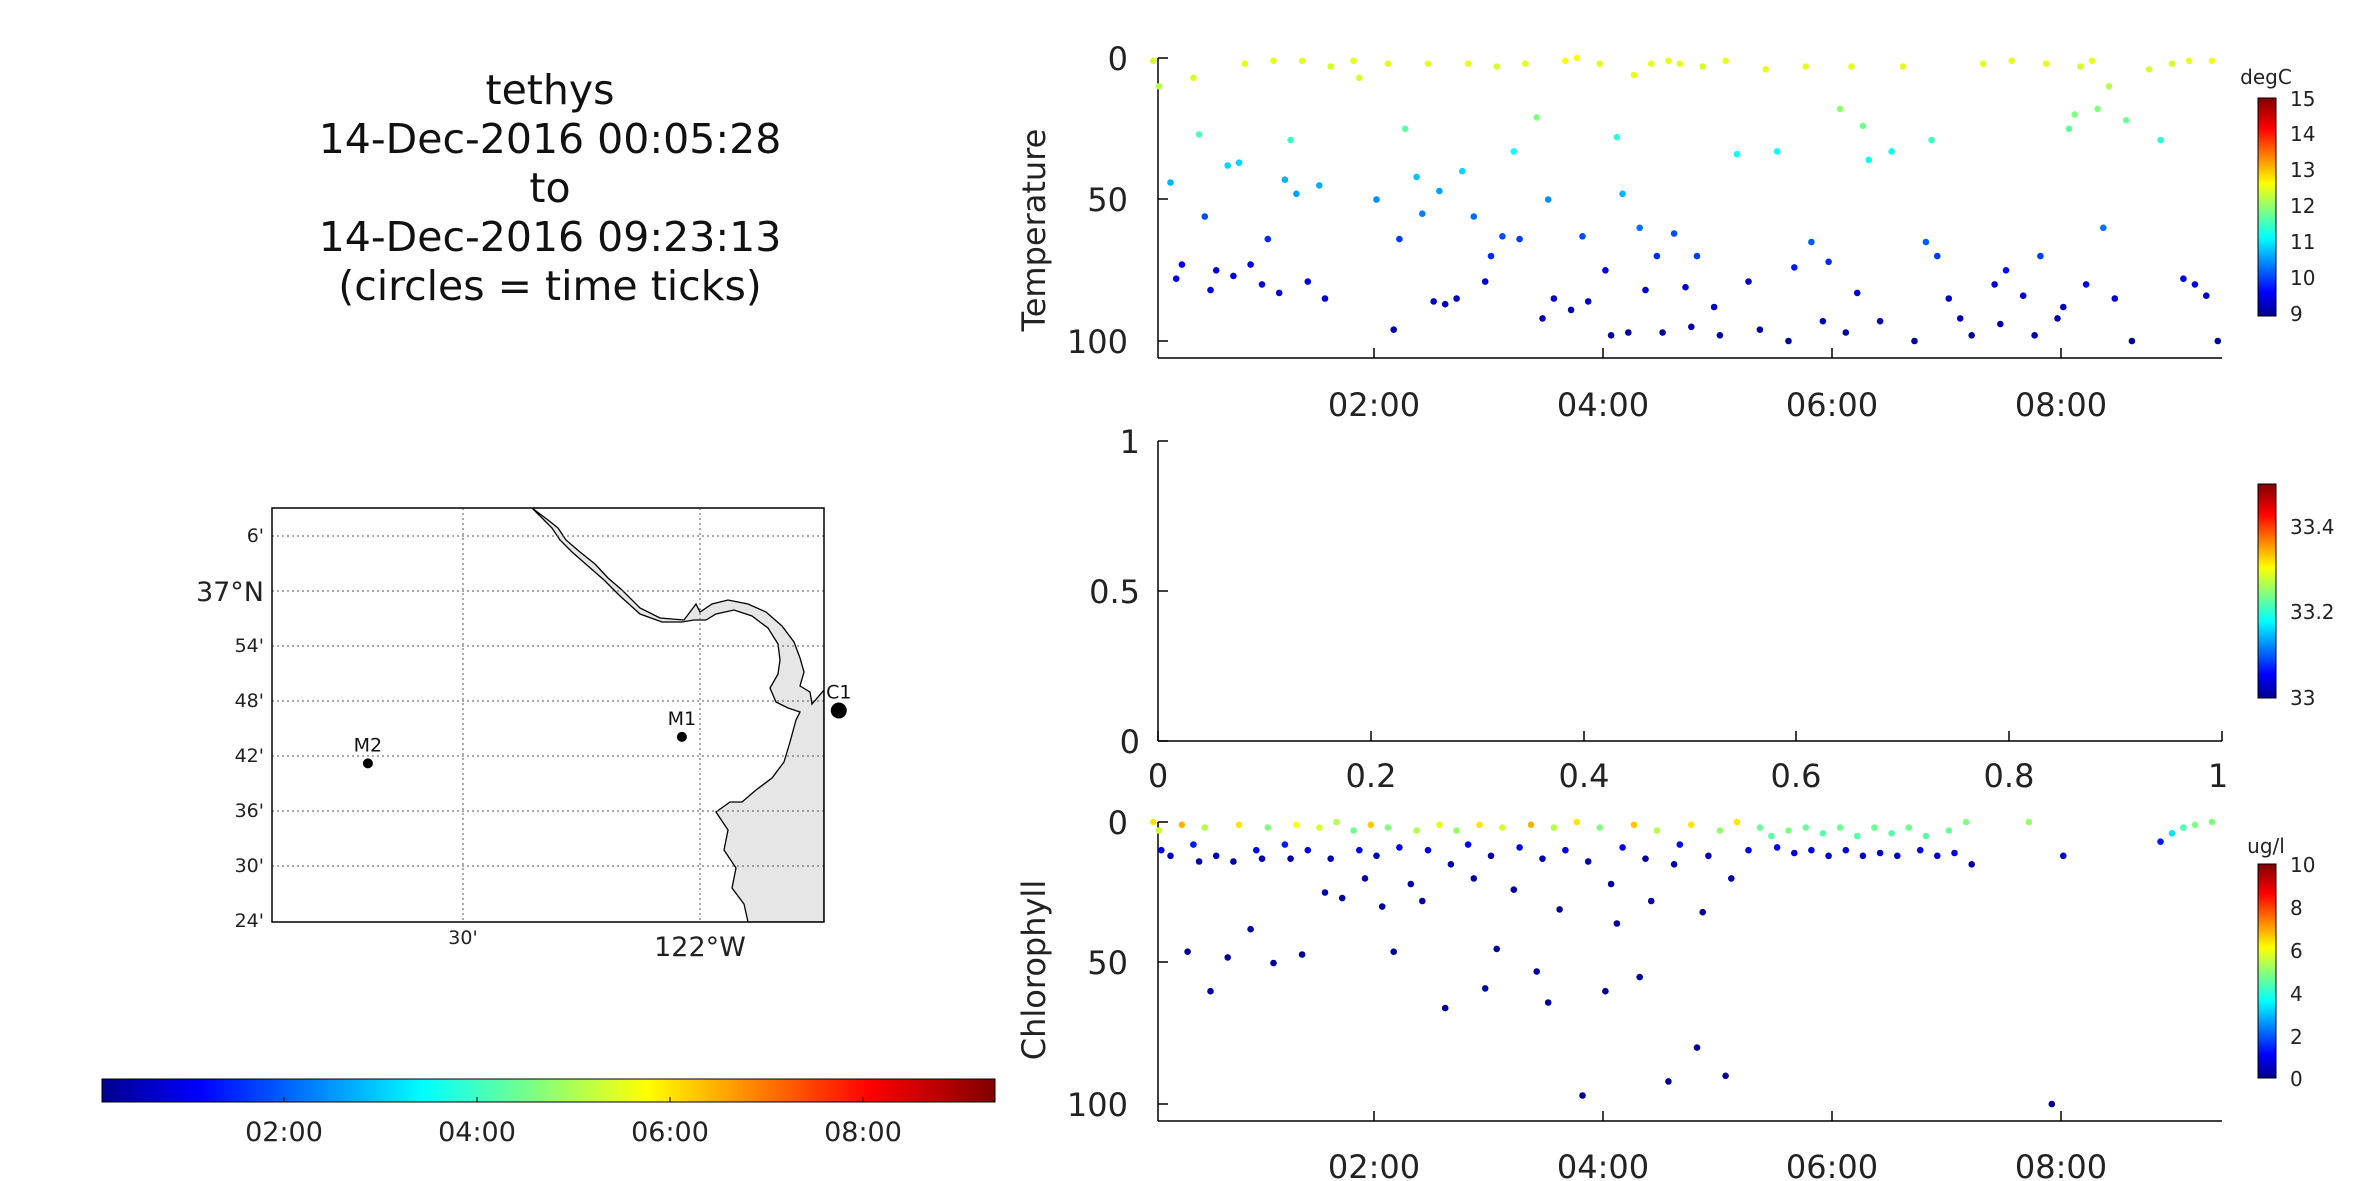  Describe the element at coordinates (1832, 405) in the screenshot. I see `x-tick-label: 06:00` at that location.